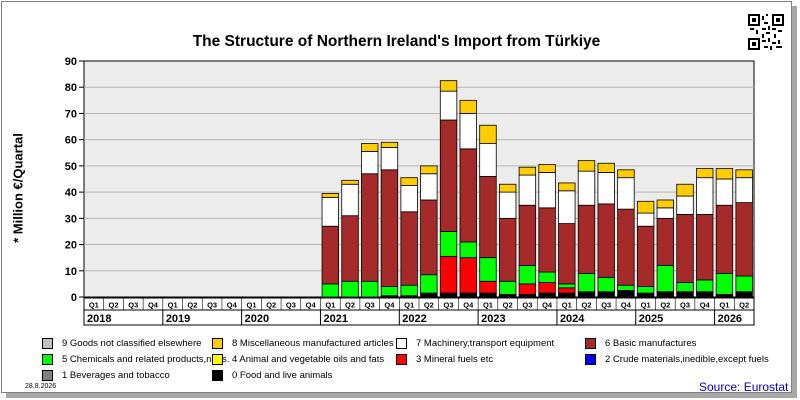  Describe the element at coordinates (99, 319) in the screenshot. I see `year-label: 2018` at that location.